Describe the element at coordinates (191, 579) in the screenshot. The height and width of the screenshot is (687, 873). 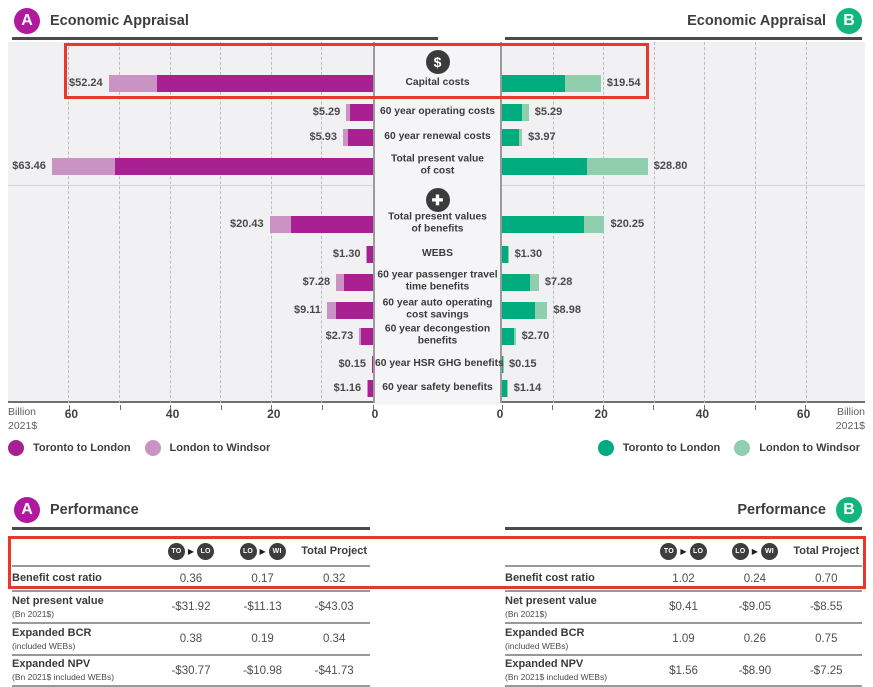
I see `table-row: Benefit cost ratio 0.36 0.17 0.32` at that location.